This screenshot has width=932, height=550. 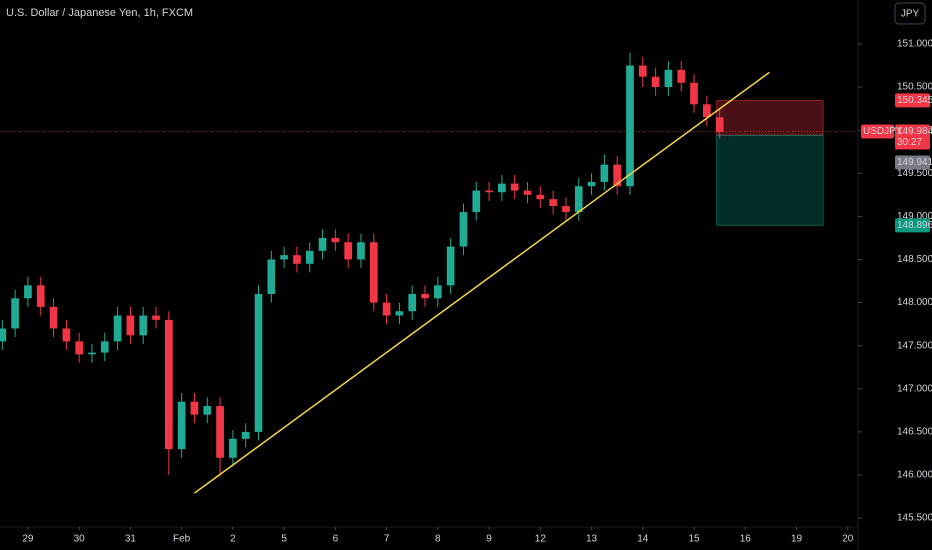 What do you see at coordinates (914, 87) in the screenshot?
I see `y-tick-label: 150.500` at bounding box center [914, 87].